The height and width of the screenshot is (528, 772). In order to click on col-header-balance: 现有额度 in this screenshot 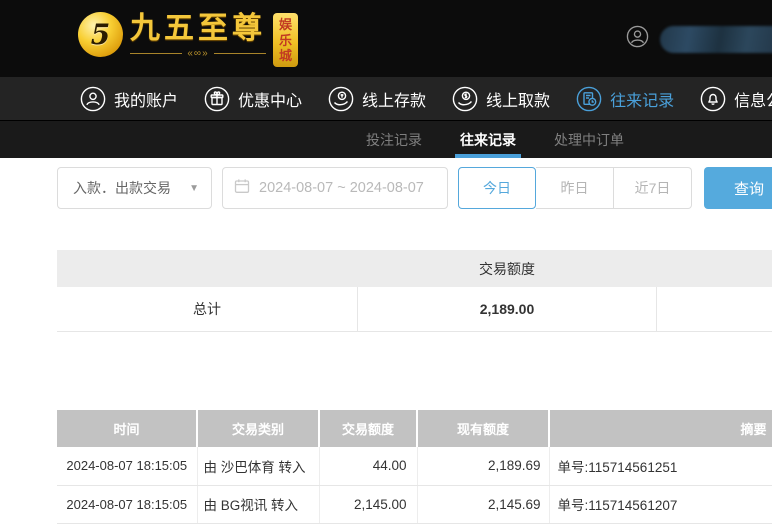, I will do `click(483, 428)`.